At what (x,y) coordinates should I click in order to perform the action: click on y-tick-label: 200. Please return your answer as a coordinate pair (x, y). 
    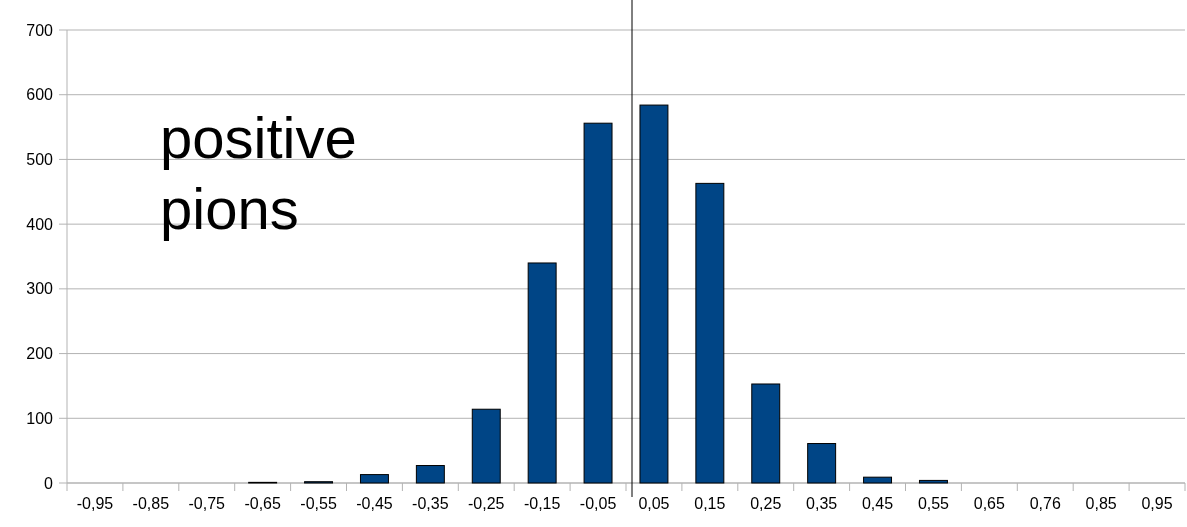
    Looking at the image, I should click on (40, 354).